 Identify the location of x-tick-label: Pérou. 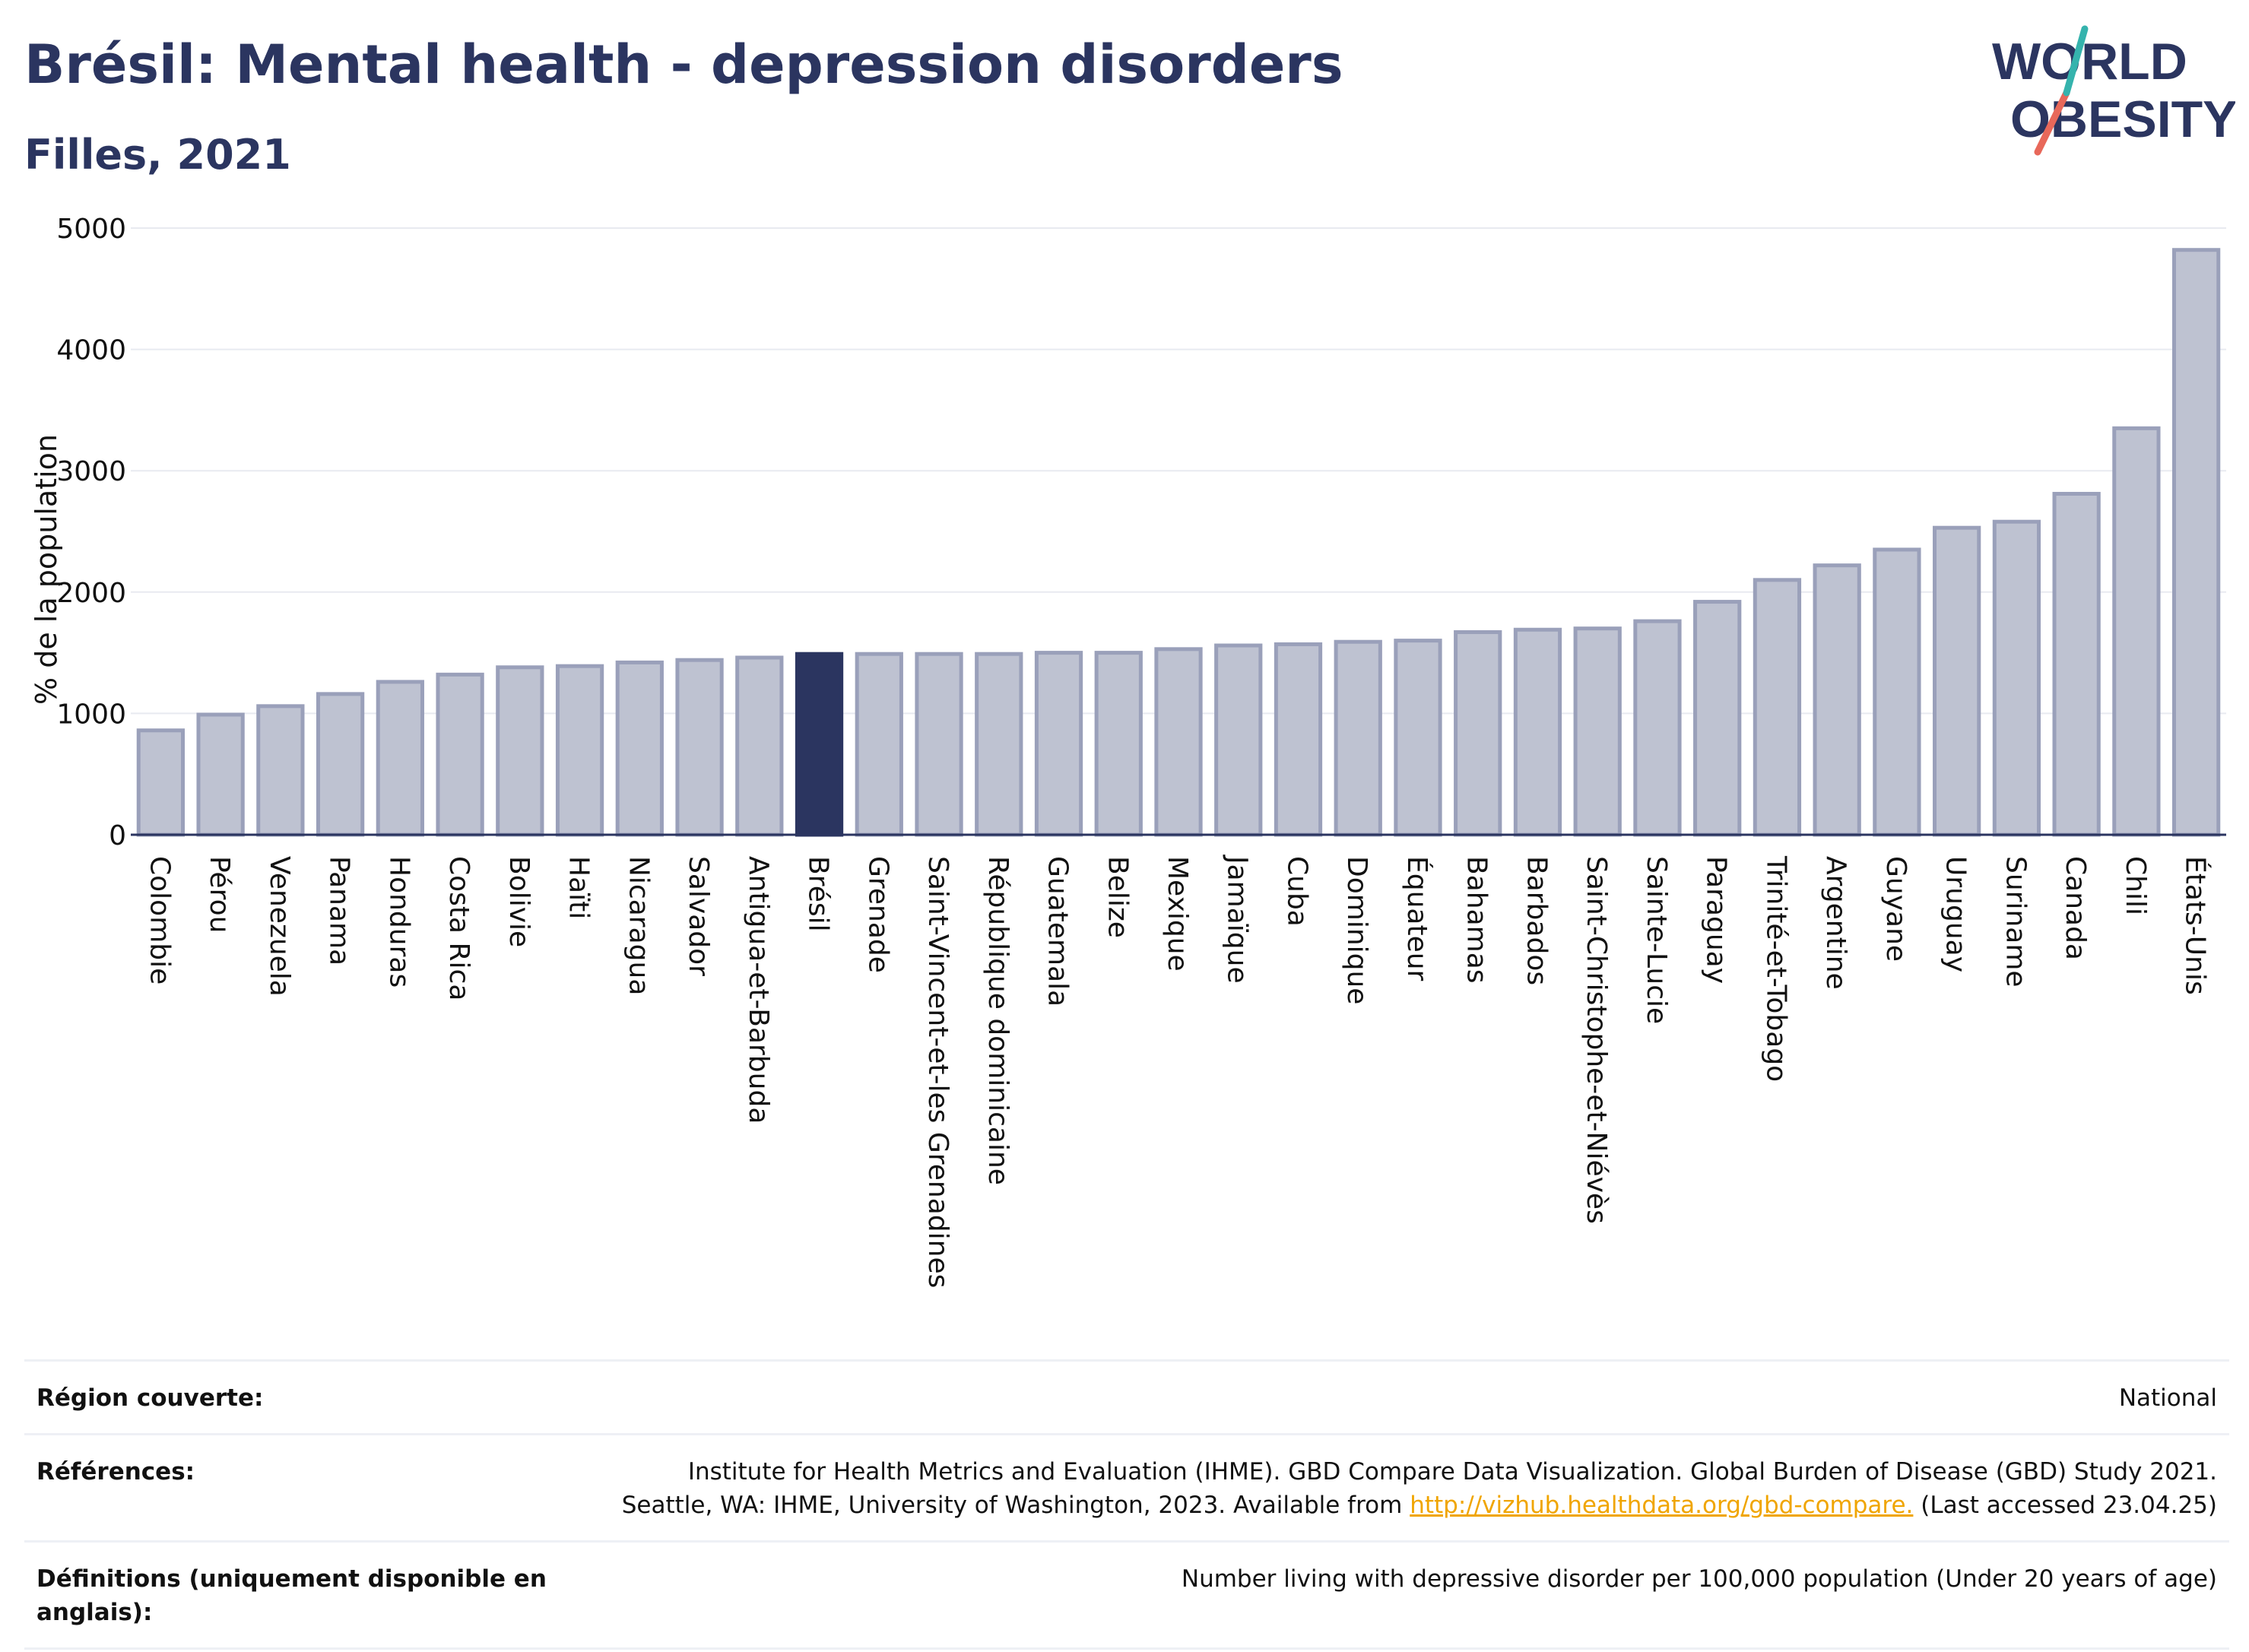
(219, 894).